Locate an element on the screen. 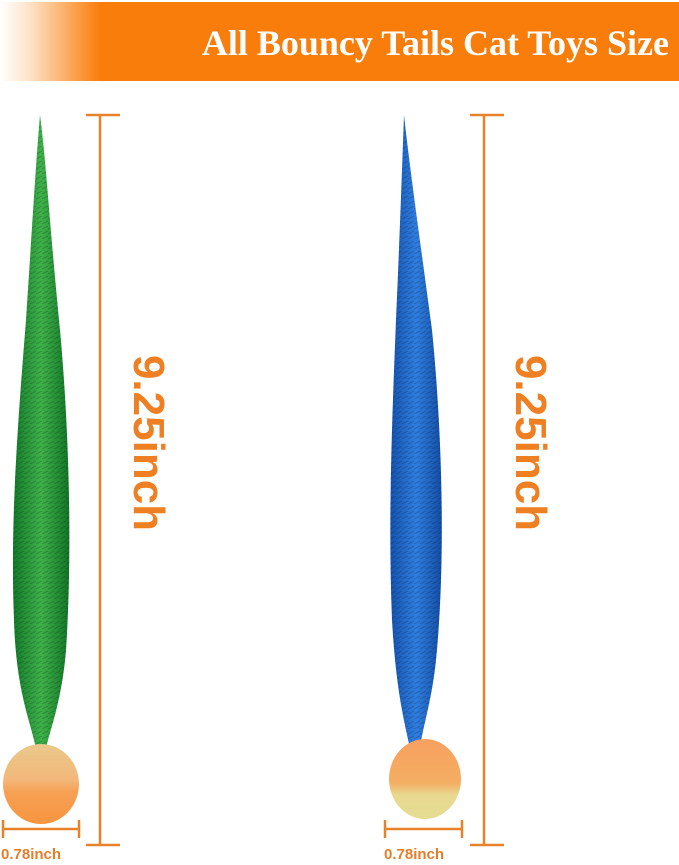 This screenshot has width=679, height=865. banner-title: All Bouncy Tails Cat Toys Size is located at coordinates (435, 43).